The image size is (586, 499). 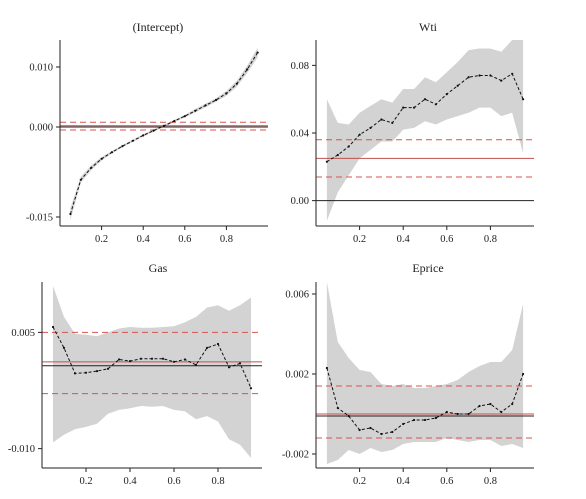 I want to click on y-tick-label: 0.006, so click(x=297, y=295).